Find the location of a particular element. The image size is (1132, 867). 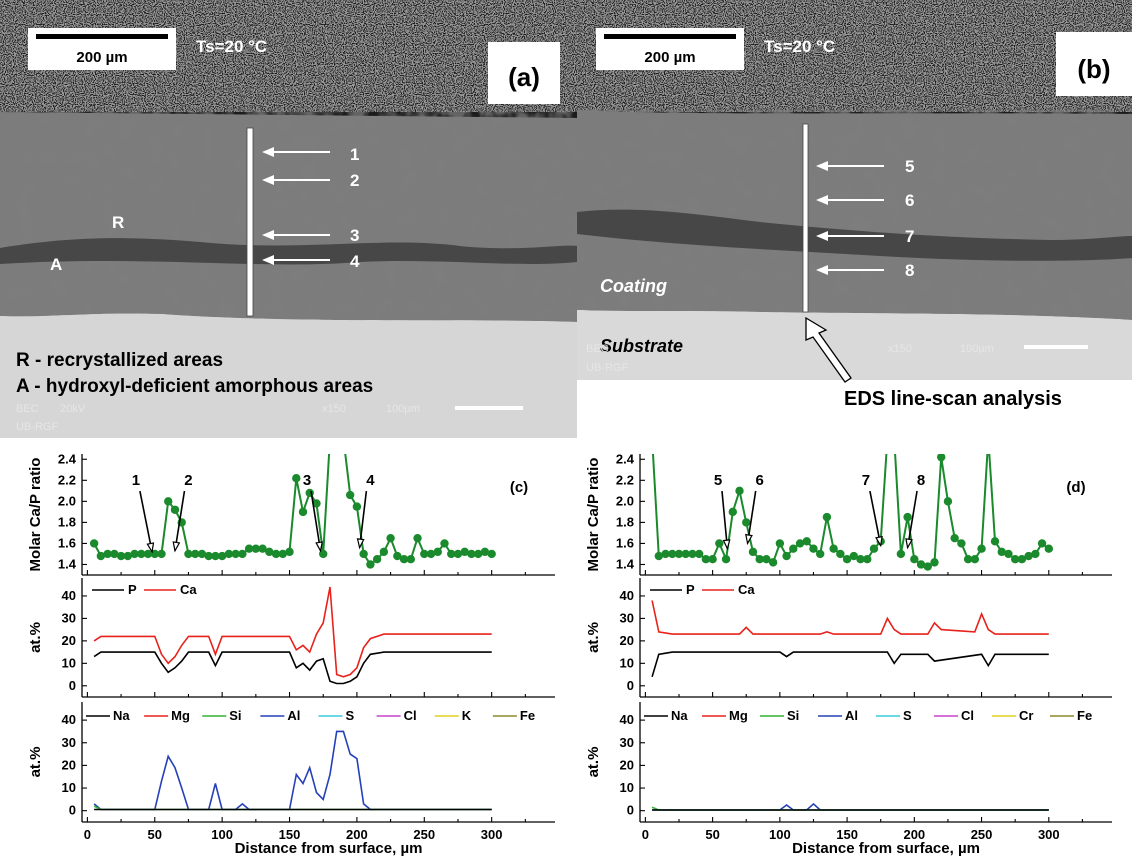

chart-c-marker-1: 1 is located at coordinates (136, 480).